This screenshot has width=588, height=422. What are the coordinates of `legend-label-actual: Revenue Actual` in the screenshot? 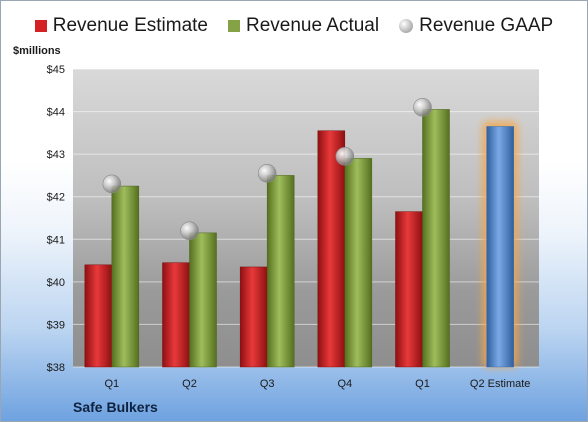 It's located at (313, 25).